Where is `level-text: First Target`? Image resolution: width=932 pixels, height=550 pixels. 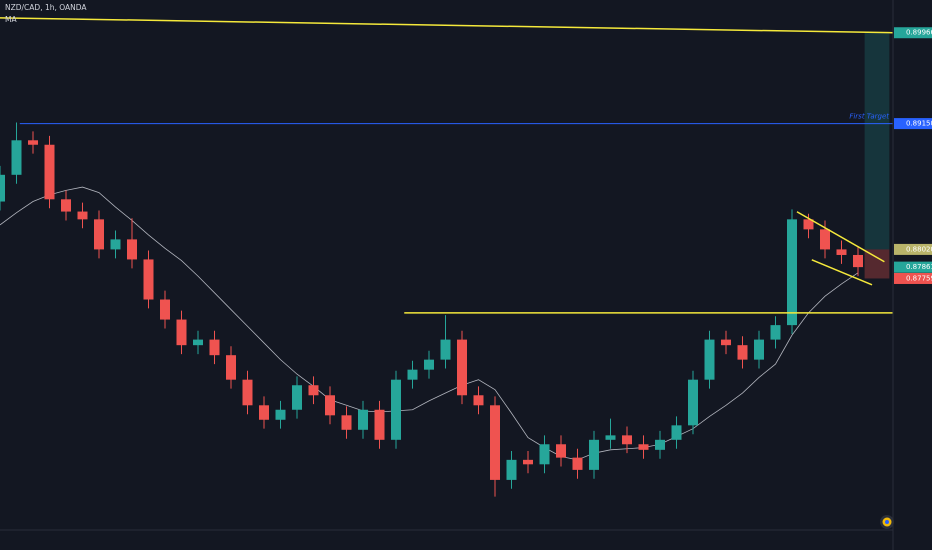
level-text: First Target is located at coordinates (869, 117).